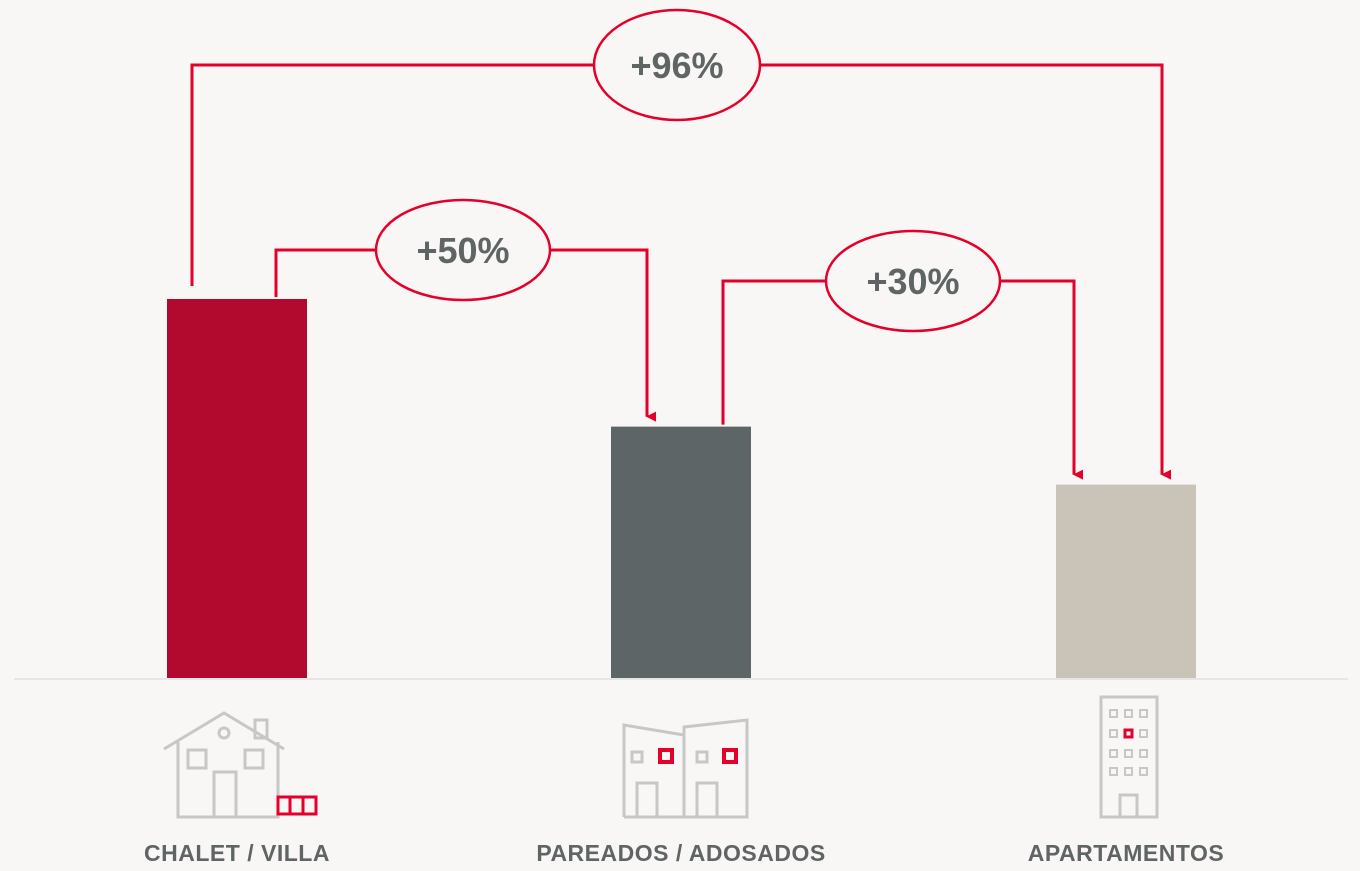 The width and height of the screenshot is (1360, 871). What do you see at coordinates (1126, 853) in the screenshot?
I see `category-label-apartamentos: APARTAMENTOS` at bounding box center [1126, 853].